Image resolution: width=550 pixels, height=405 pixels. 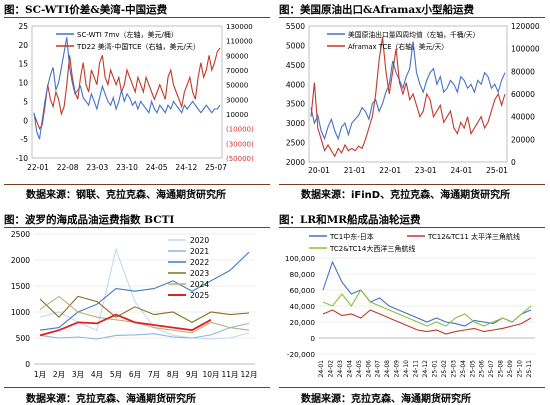 What do you see at coordinates (472, 369) in the screenshot?
I see `x-tick-label: 25-05` at bounding box center [472, 369].